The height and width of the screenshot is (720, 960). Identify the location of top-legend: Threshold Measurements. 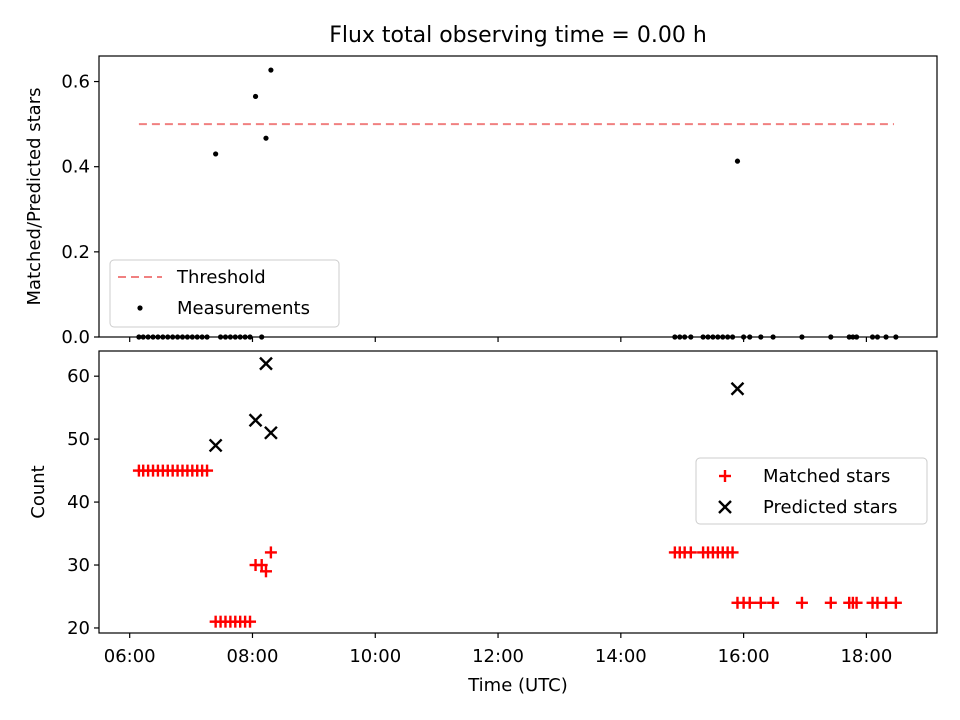
(224, 293).